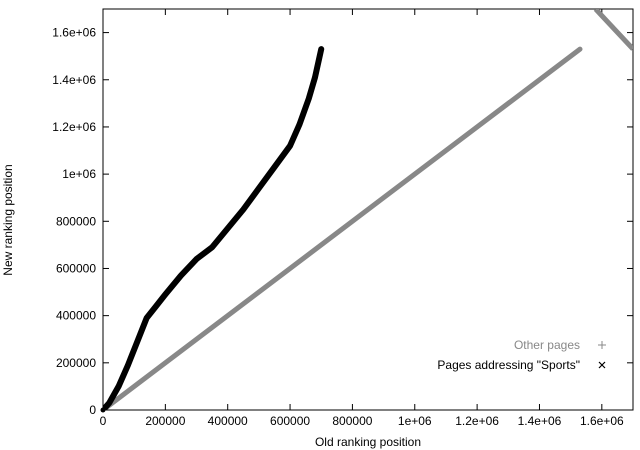 Image resolution: width=640 pixels, height=450 pixels. I want to click on x-tick-label: 1.2e+06, so click(477, 421).